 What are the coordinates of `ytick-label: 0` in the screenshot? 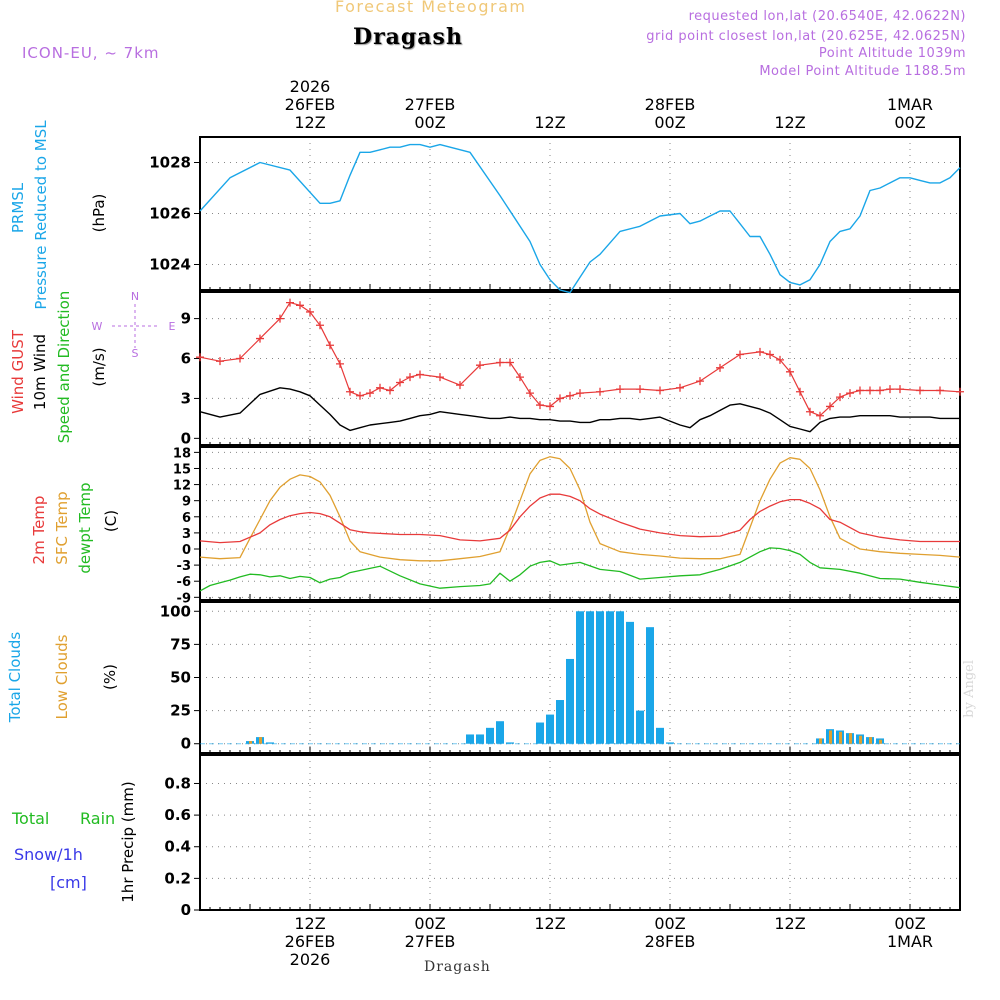 It's located at (186, 438).